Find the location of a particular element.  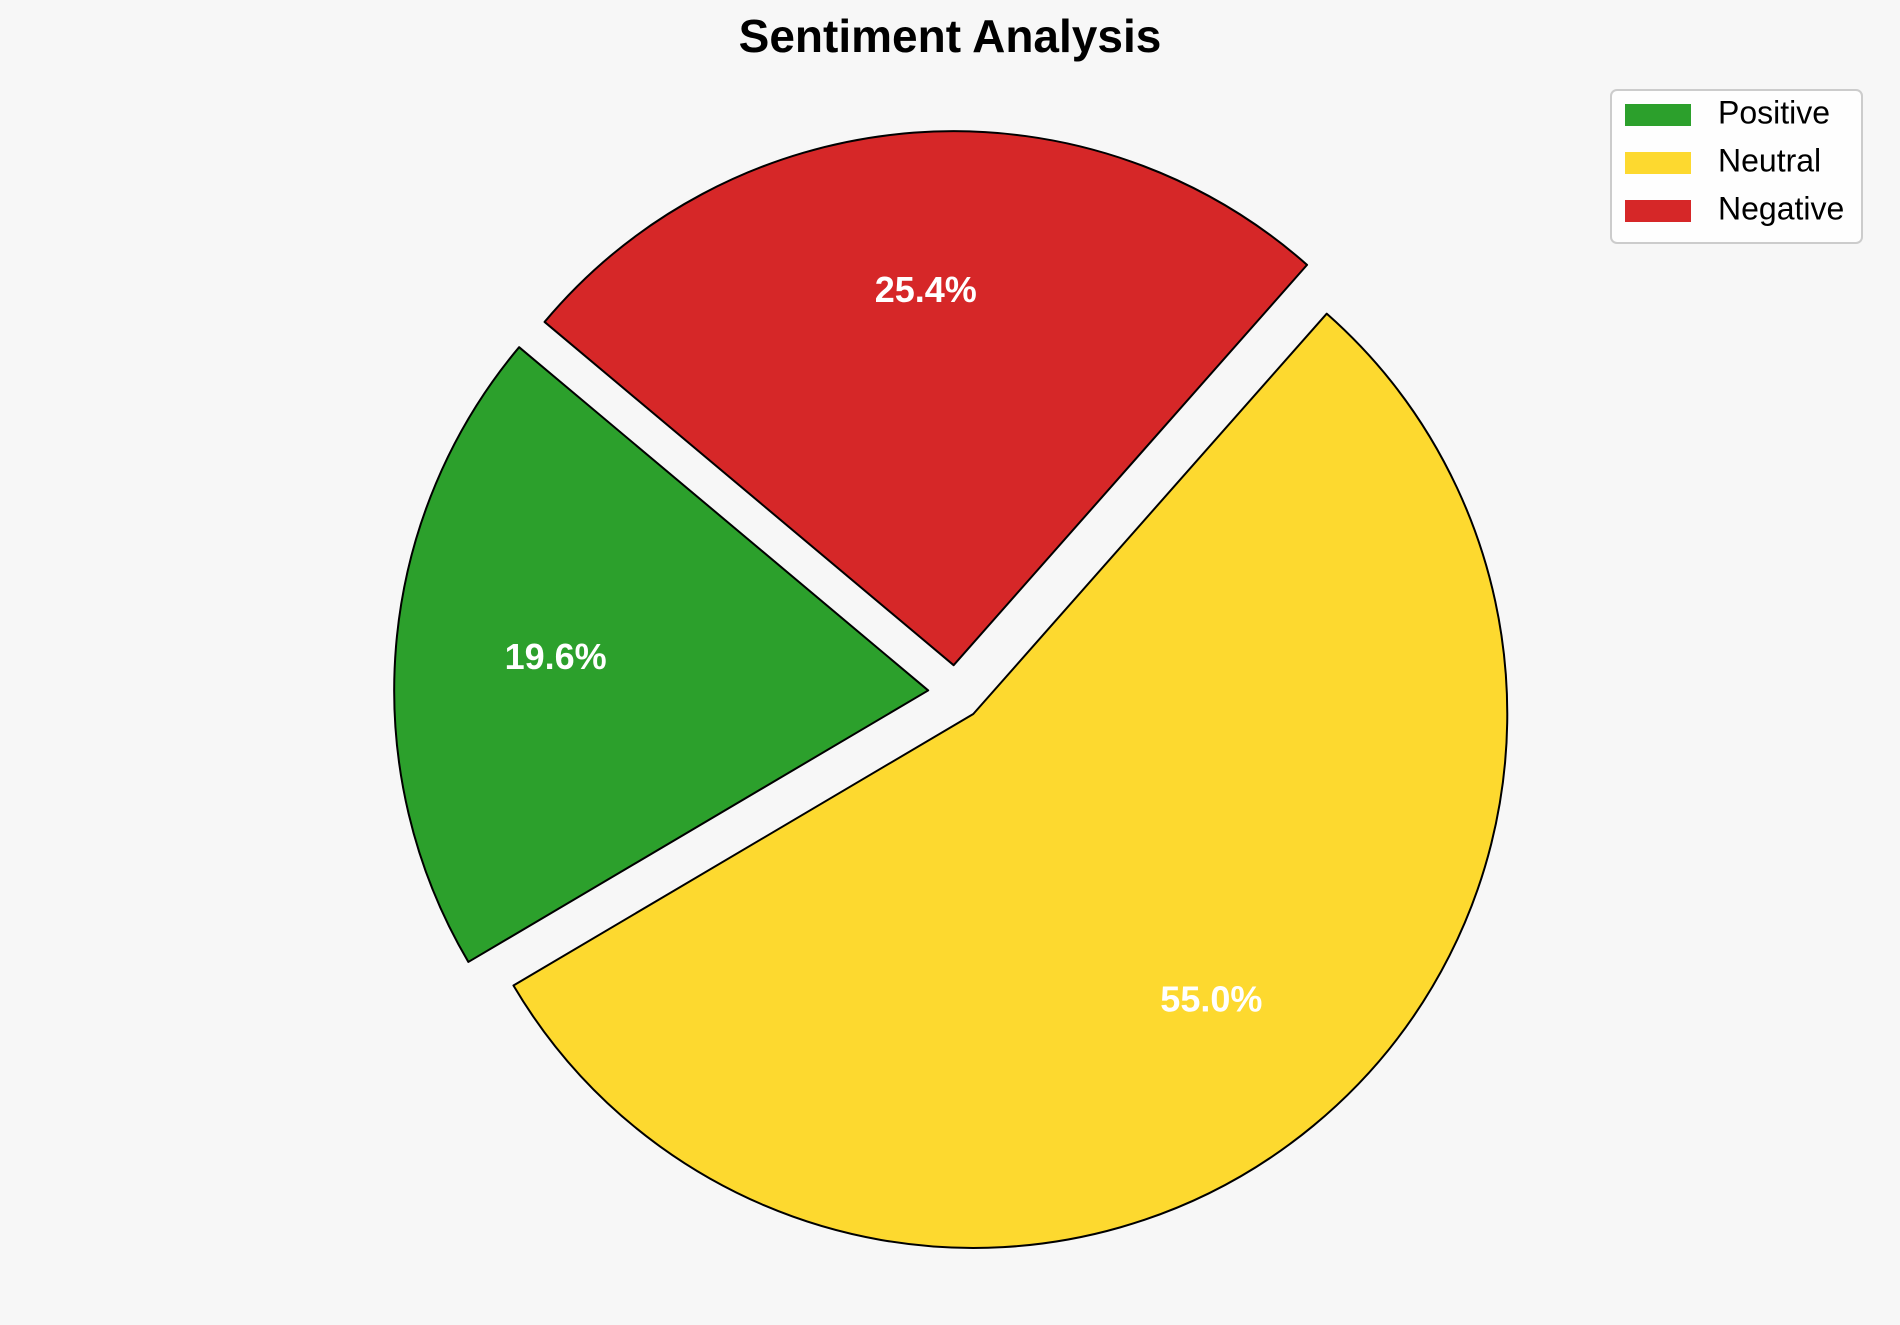

legend: Positive Neutral Negative is located at coordinates (1736, 166).